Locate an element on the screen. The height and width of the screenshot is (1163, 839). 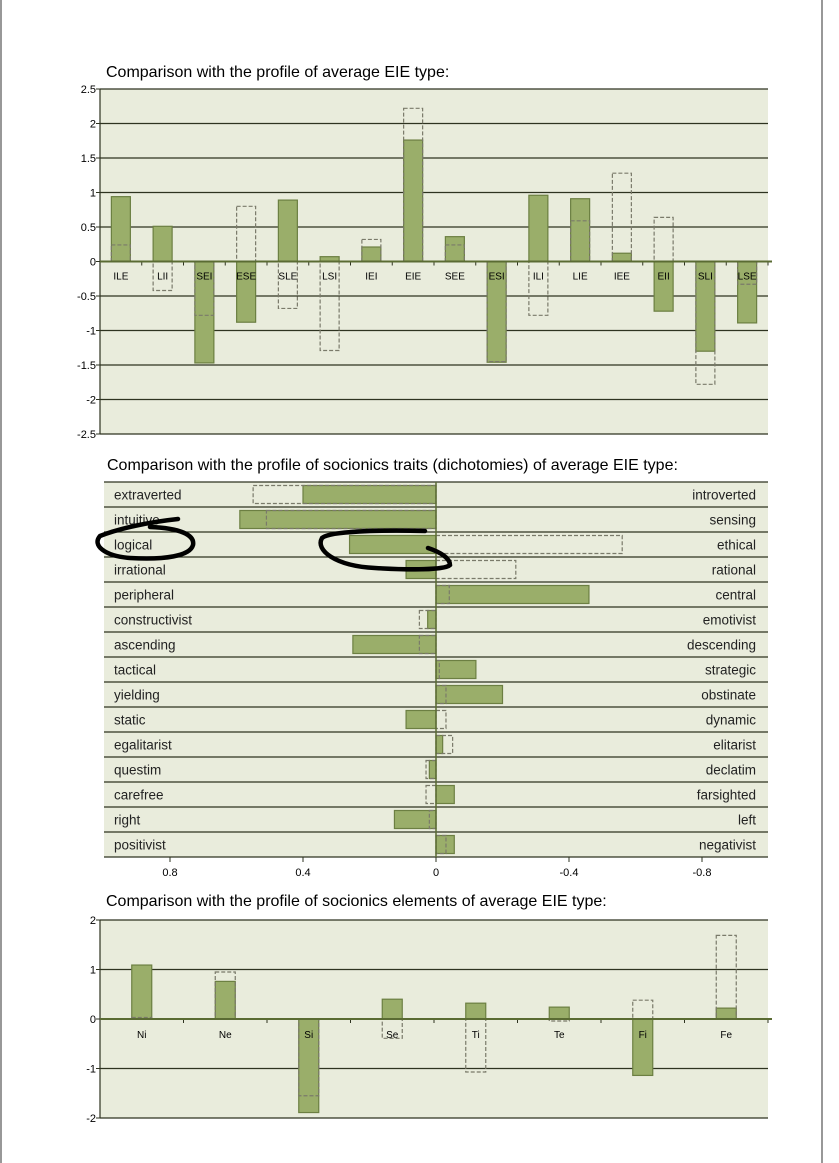
trait-left-label: extraverted is located at coordinates (148, 495).